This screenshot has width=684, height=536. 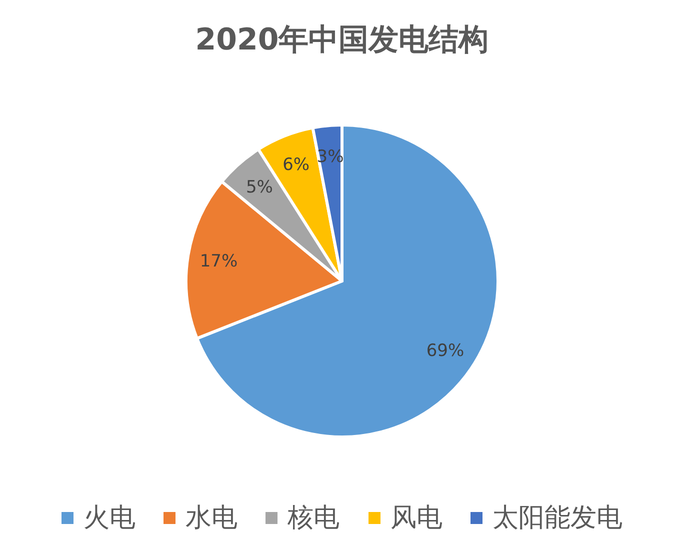 I want to click on data-label: 69%, so click(x=445, y=351).